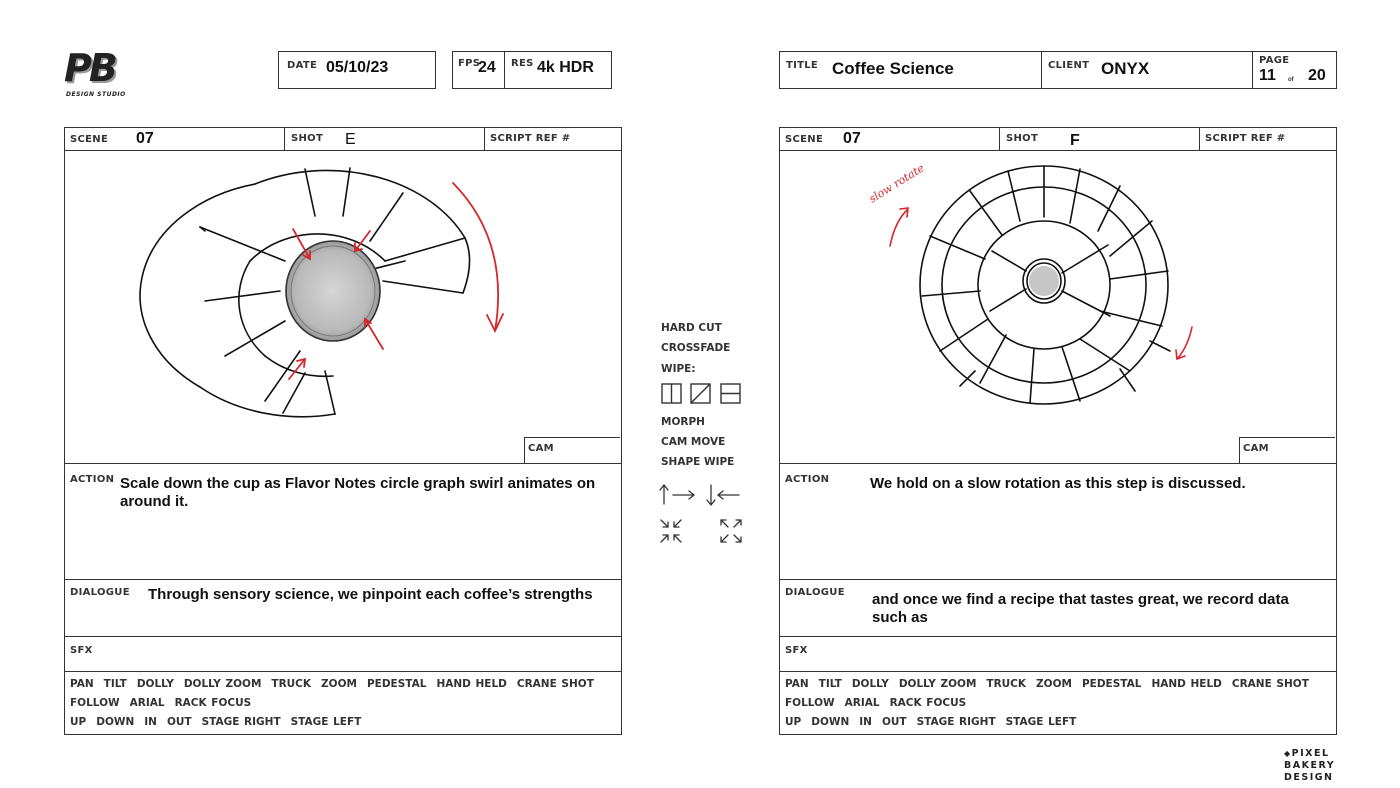  What do you see at coordinates (522, 63) in the screenshot?
I see `res-label: RES` at bounding box center [522, 63].